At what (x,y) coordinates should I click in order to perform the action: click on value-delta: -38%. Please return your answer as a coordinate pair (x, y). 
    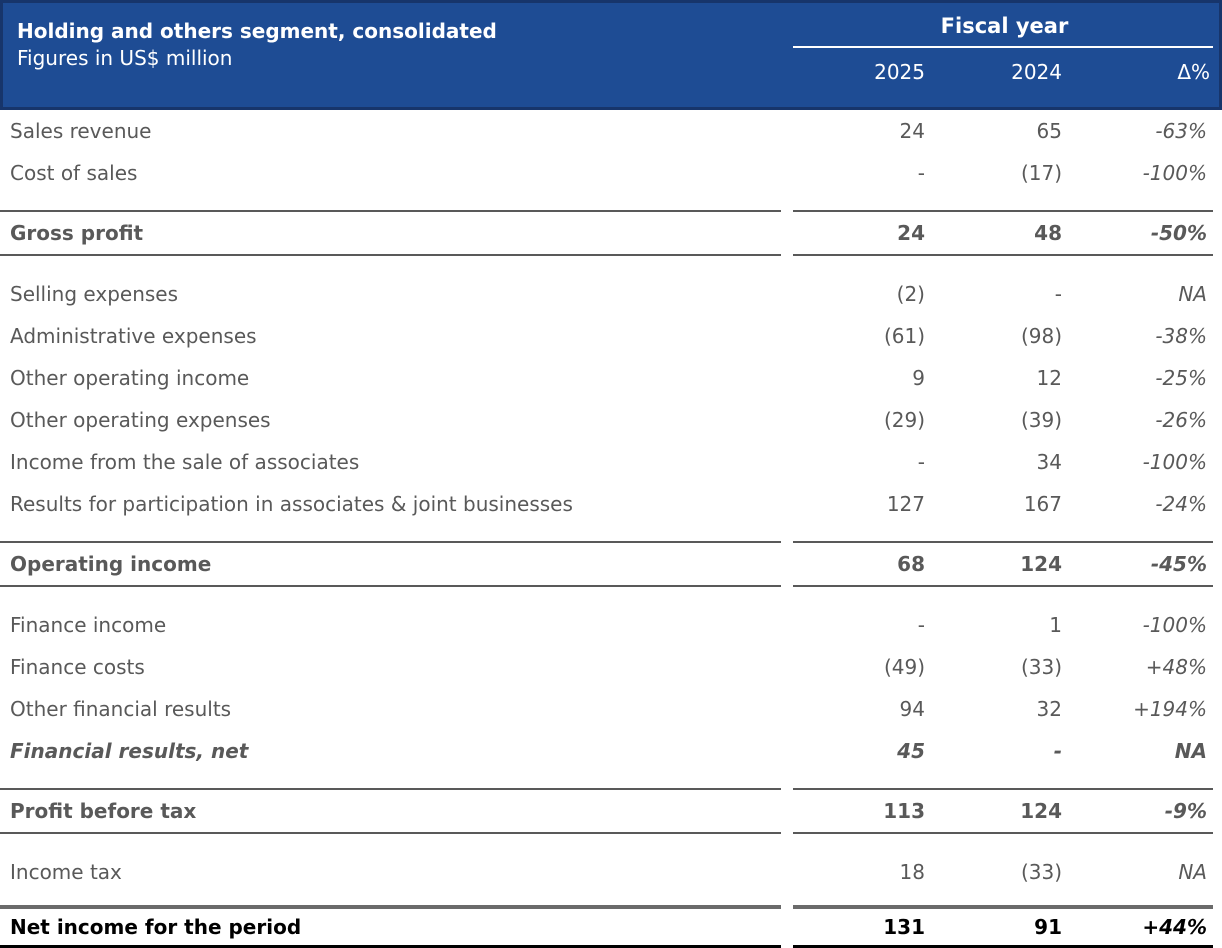
    Looking at the image, I should click on (1181, 336).